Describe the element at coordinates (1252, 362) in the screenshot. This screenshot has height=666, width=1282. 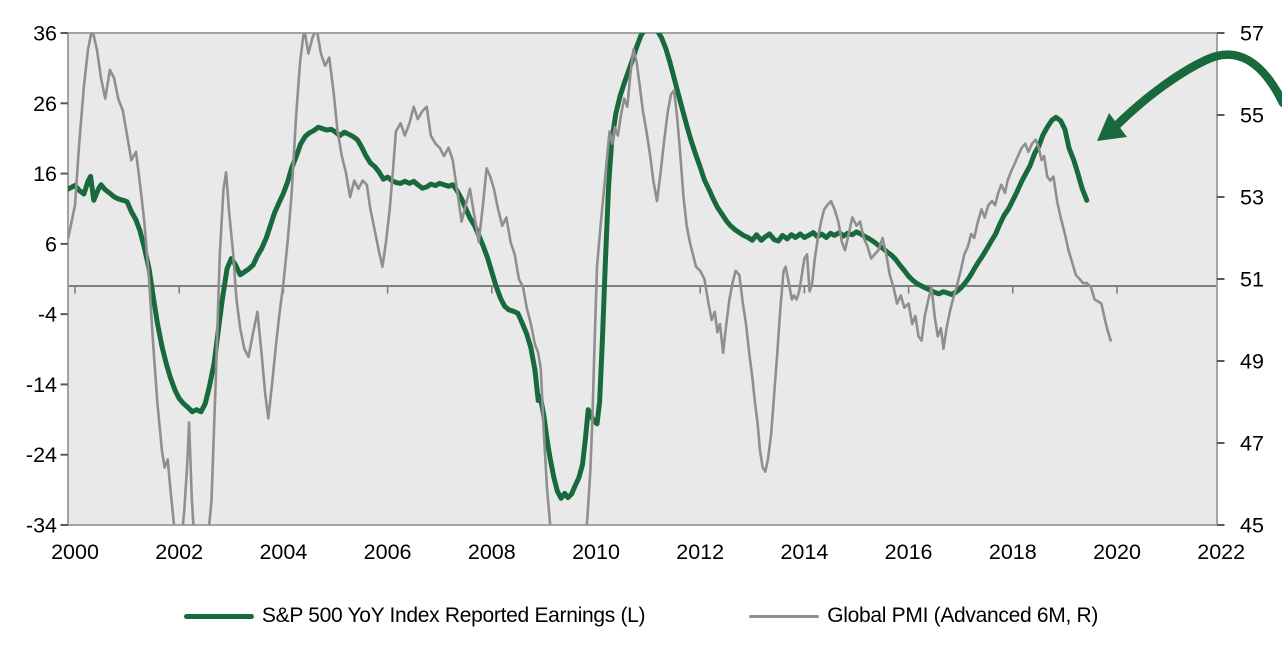
I see `right-axis-tick-label: 49` at that location.